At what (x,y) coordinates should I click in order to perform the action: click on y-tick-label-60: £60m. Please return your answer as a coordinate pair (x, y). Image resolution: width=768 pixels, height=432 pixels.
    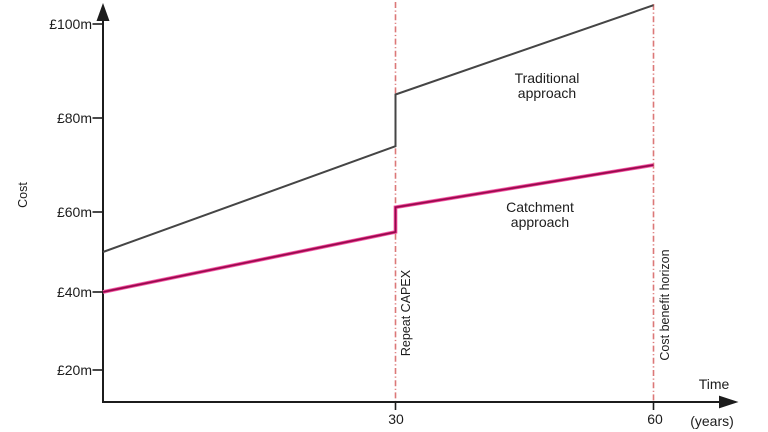
    Looking at the image, I should click on (74, 212).